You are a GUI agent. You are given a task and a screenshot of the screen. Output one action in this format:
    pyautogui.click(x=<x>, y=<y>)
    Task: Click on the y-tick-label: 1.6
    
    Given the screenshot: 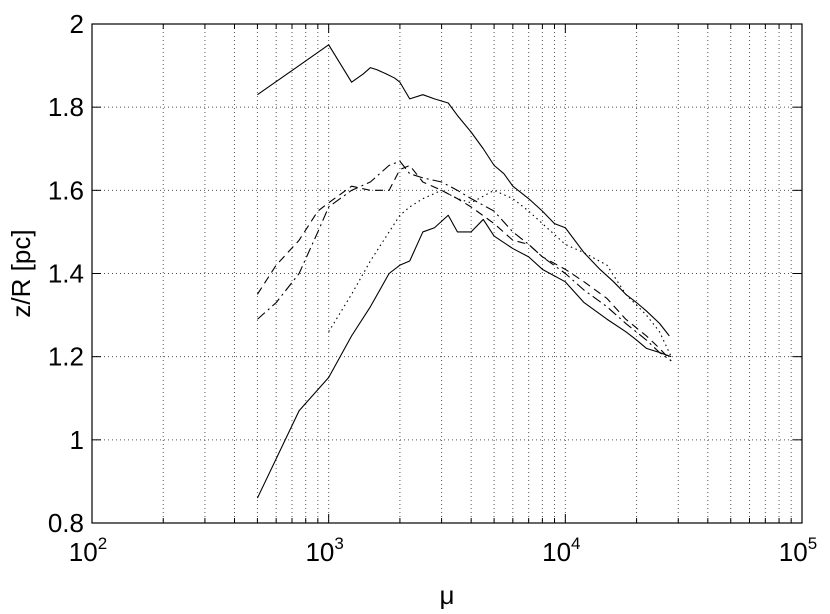 What is the action you would take?
    pyautogui.click(x=66, y=190)
    